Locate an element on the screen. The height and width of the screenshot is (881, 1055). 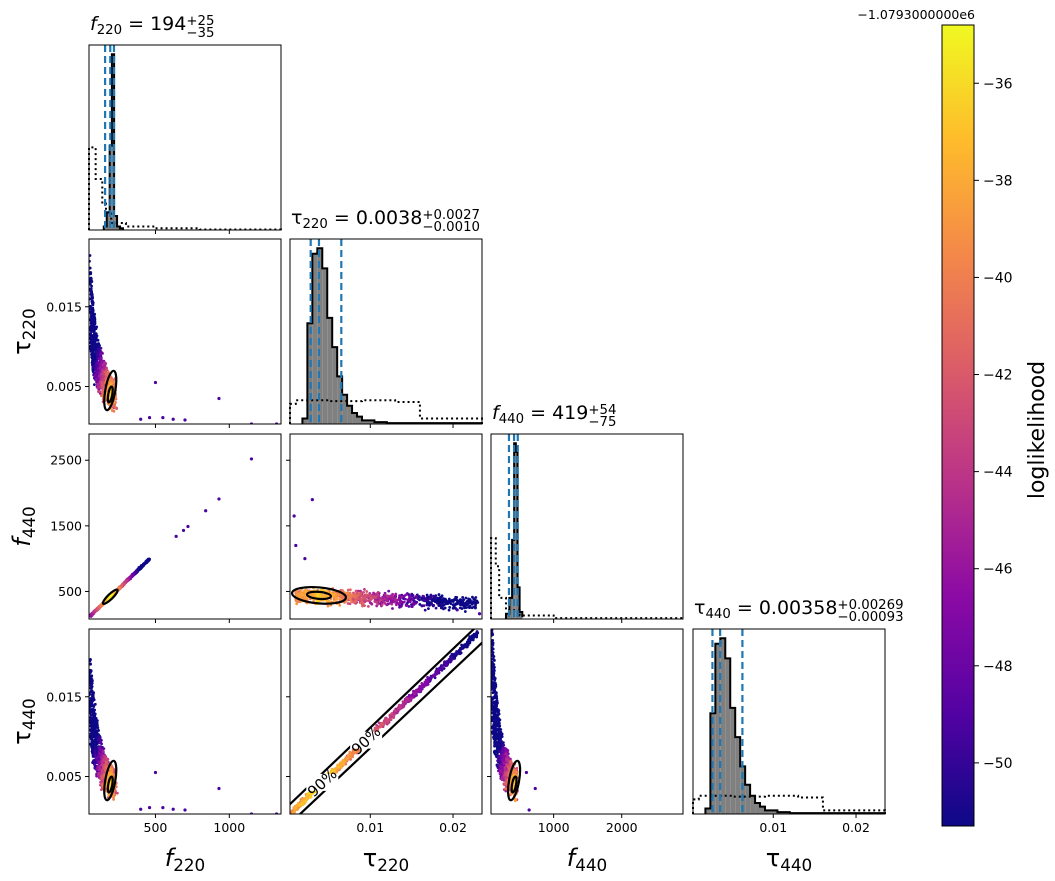
label-part: +0.0027 is located at coordinates (451, 215).